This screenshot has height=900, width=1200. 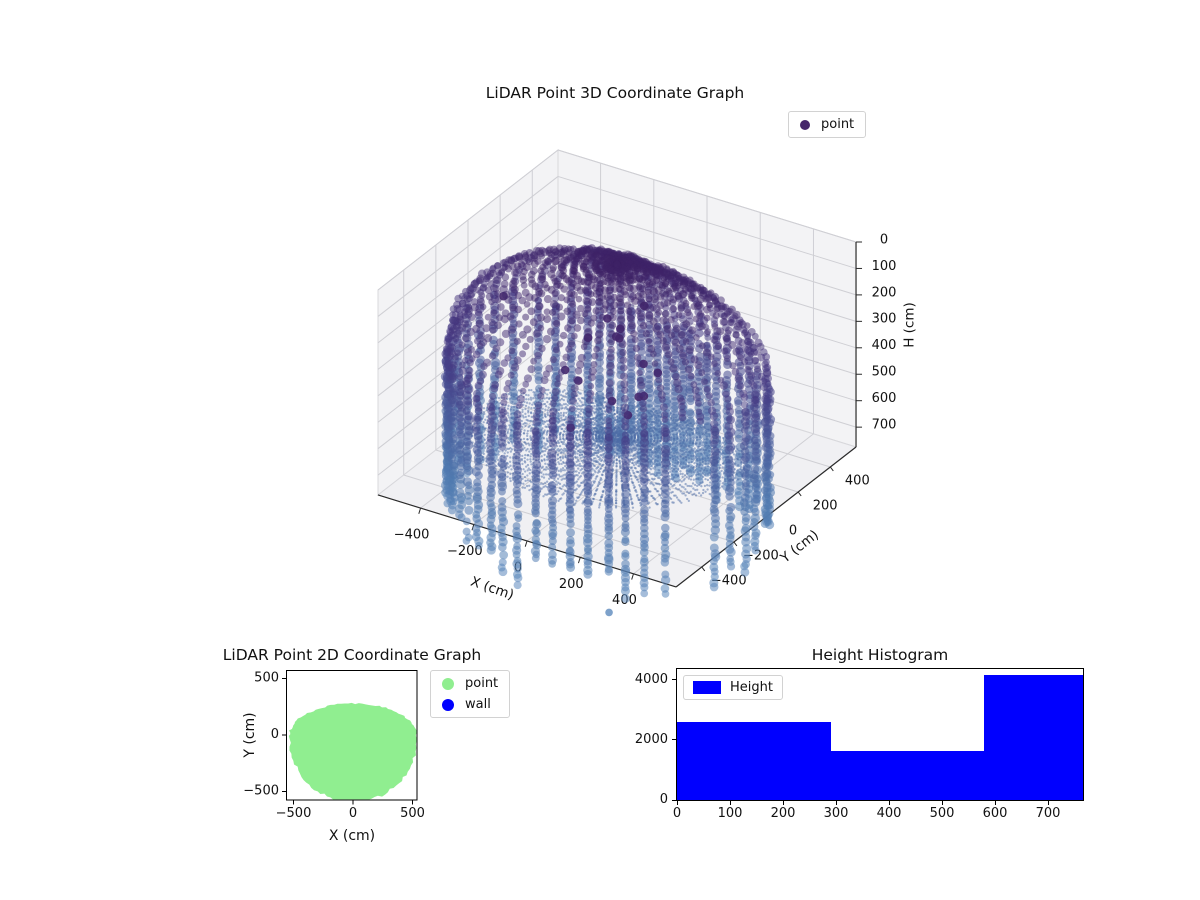 What do you see at coordinates (470, 694) in the screenshot?
I see `plot2d-legend: point wall` at bounding box center [470, 694].